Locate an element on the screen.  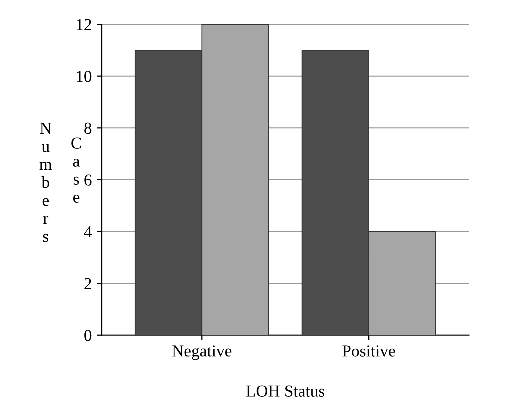
y-tick-label: 8 is located at coordinates (88, 128).